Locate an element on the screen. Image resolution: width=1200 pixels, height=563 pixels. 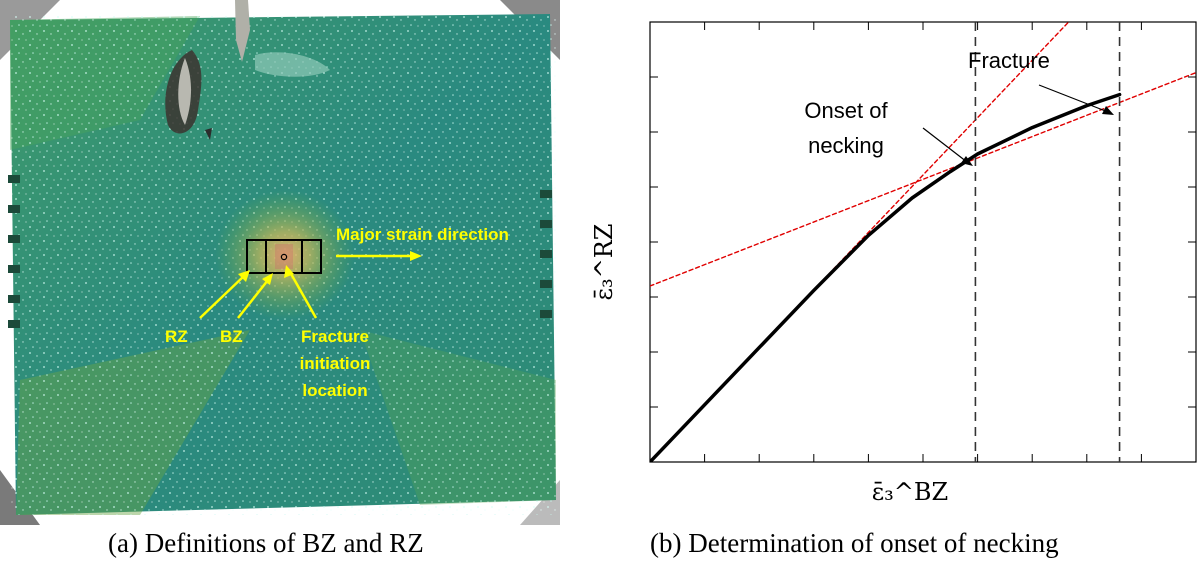
bz-label: BZ is located at coordinates (231, 336).